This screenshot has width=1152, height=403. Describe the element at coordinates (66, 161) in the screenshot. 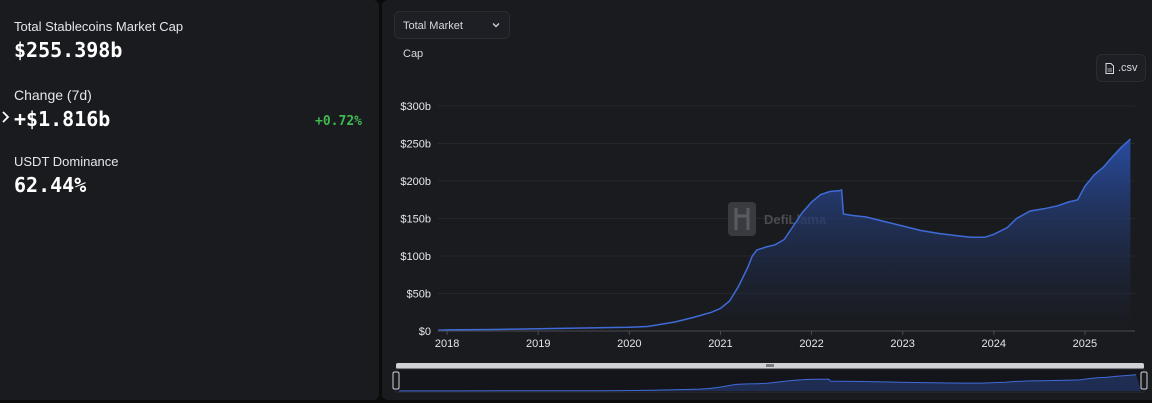

I see `dominance-label: USDT Dominance` at that location.